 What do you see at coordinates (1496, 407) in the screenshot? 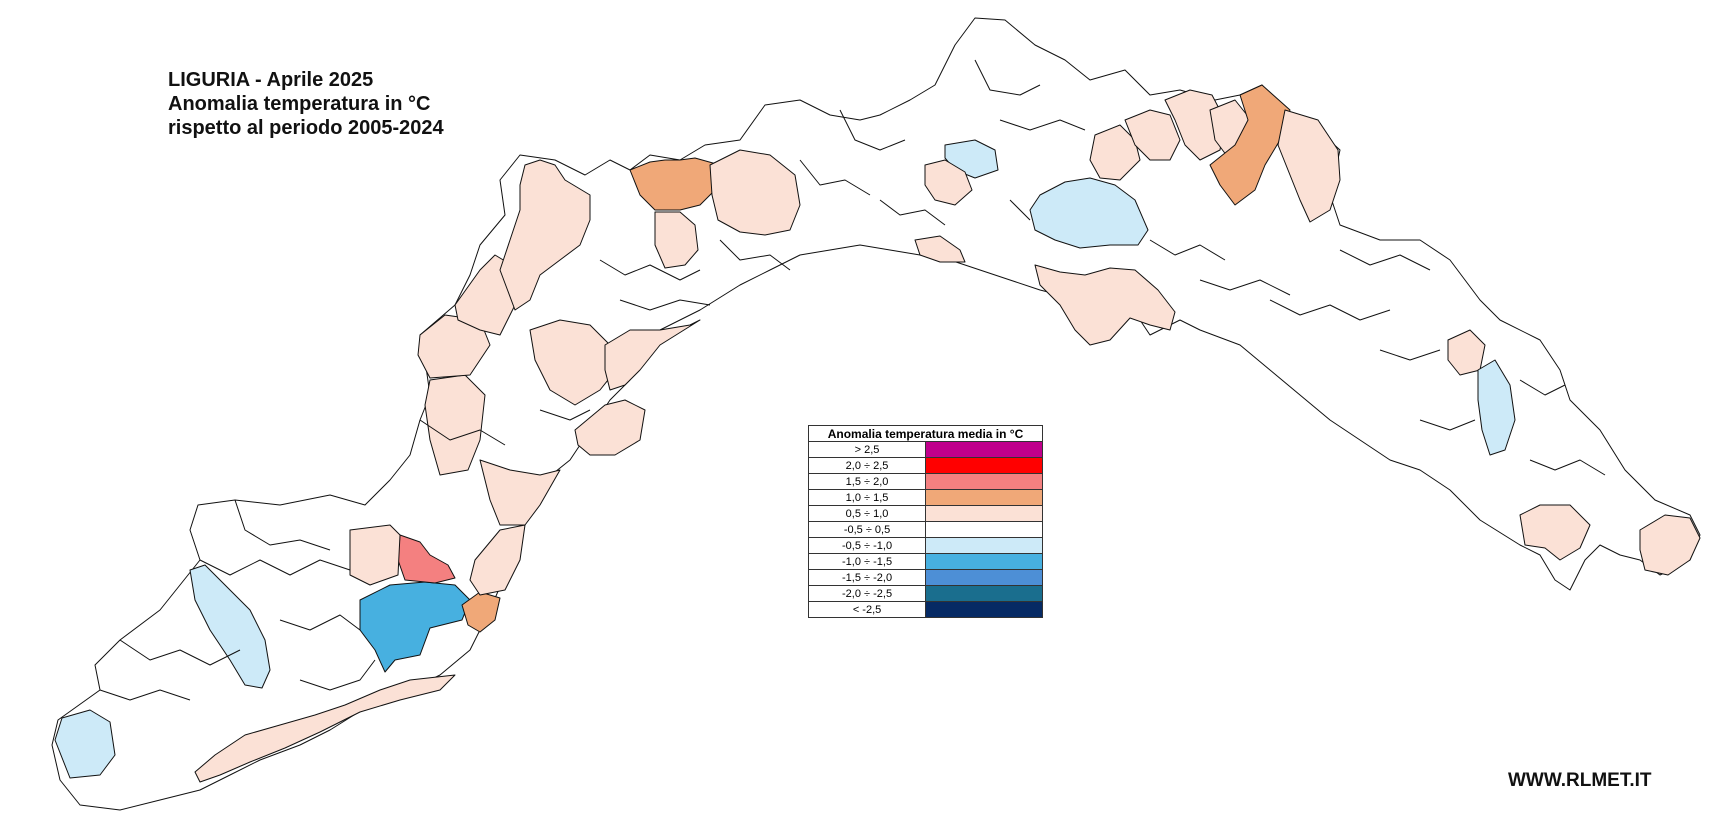
I see `municipality-light-blue-east` at bounding box center [1496, 407].